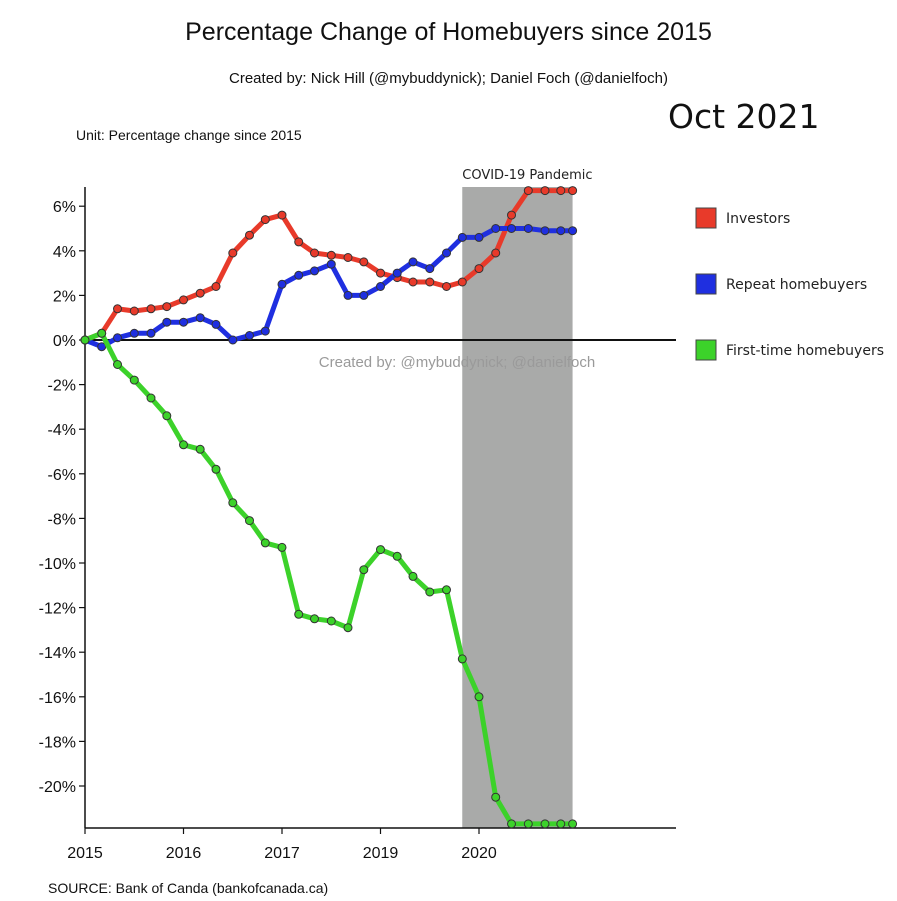  Describe the element at coordinates (188, 888) in the screenshot. I see `source-note: SOURCE: Bank of Canda (bankofcanada.ca)` at that location.